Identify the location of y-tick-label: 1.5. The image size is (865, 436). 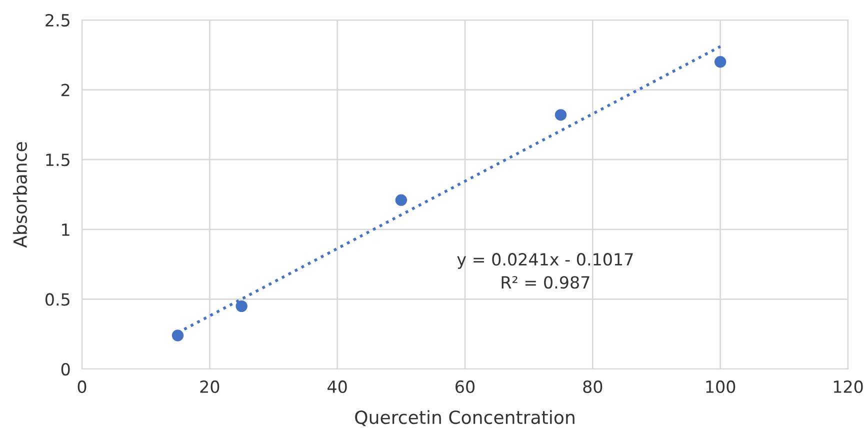
(58, 160).